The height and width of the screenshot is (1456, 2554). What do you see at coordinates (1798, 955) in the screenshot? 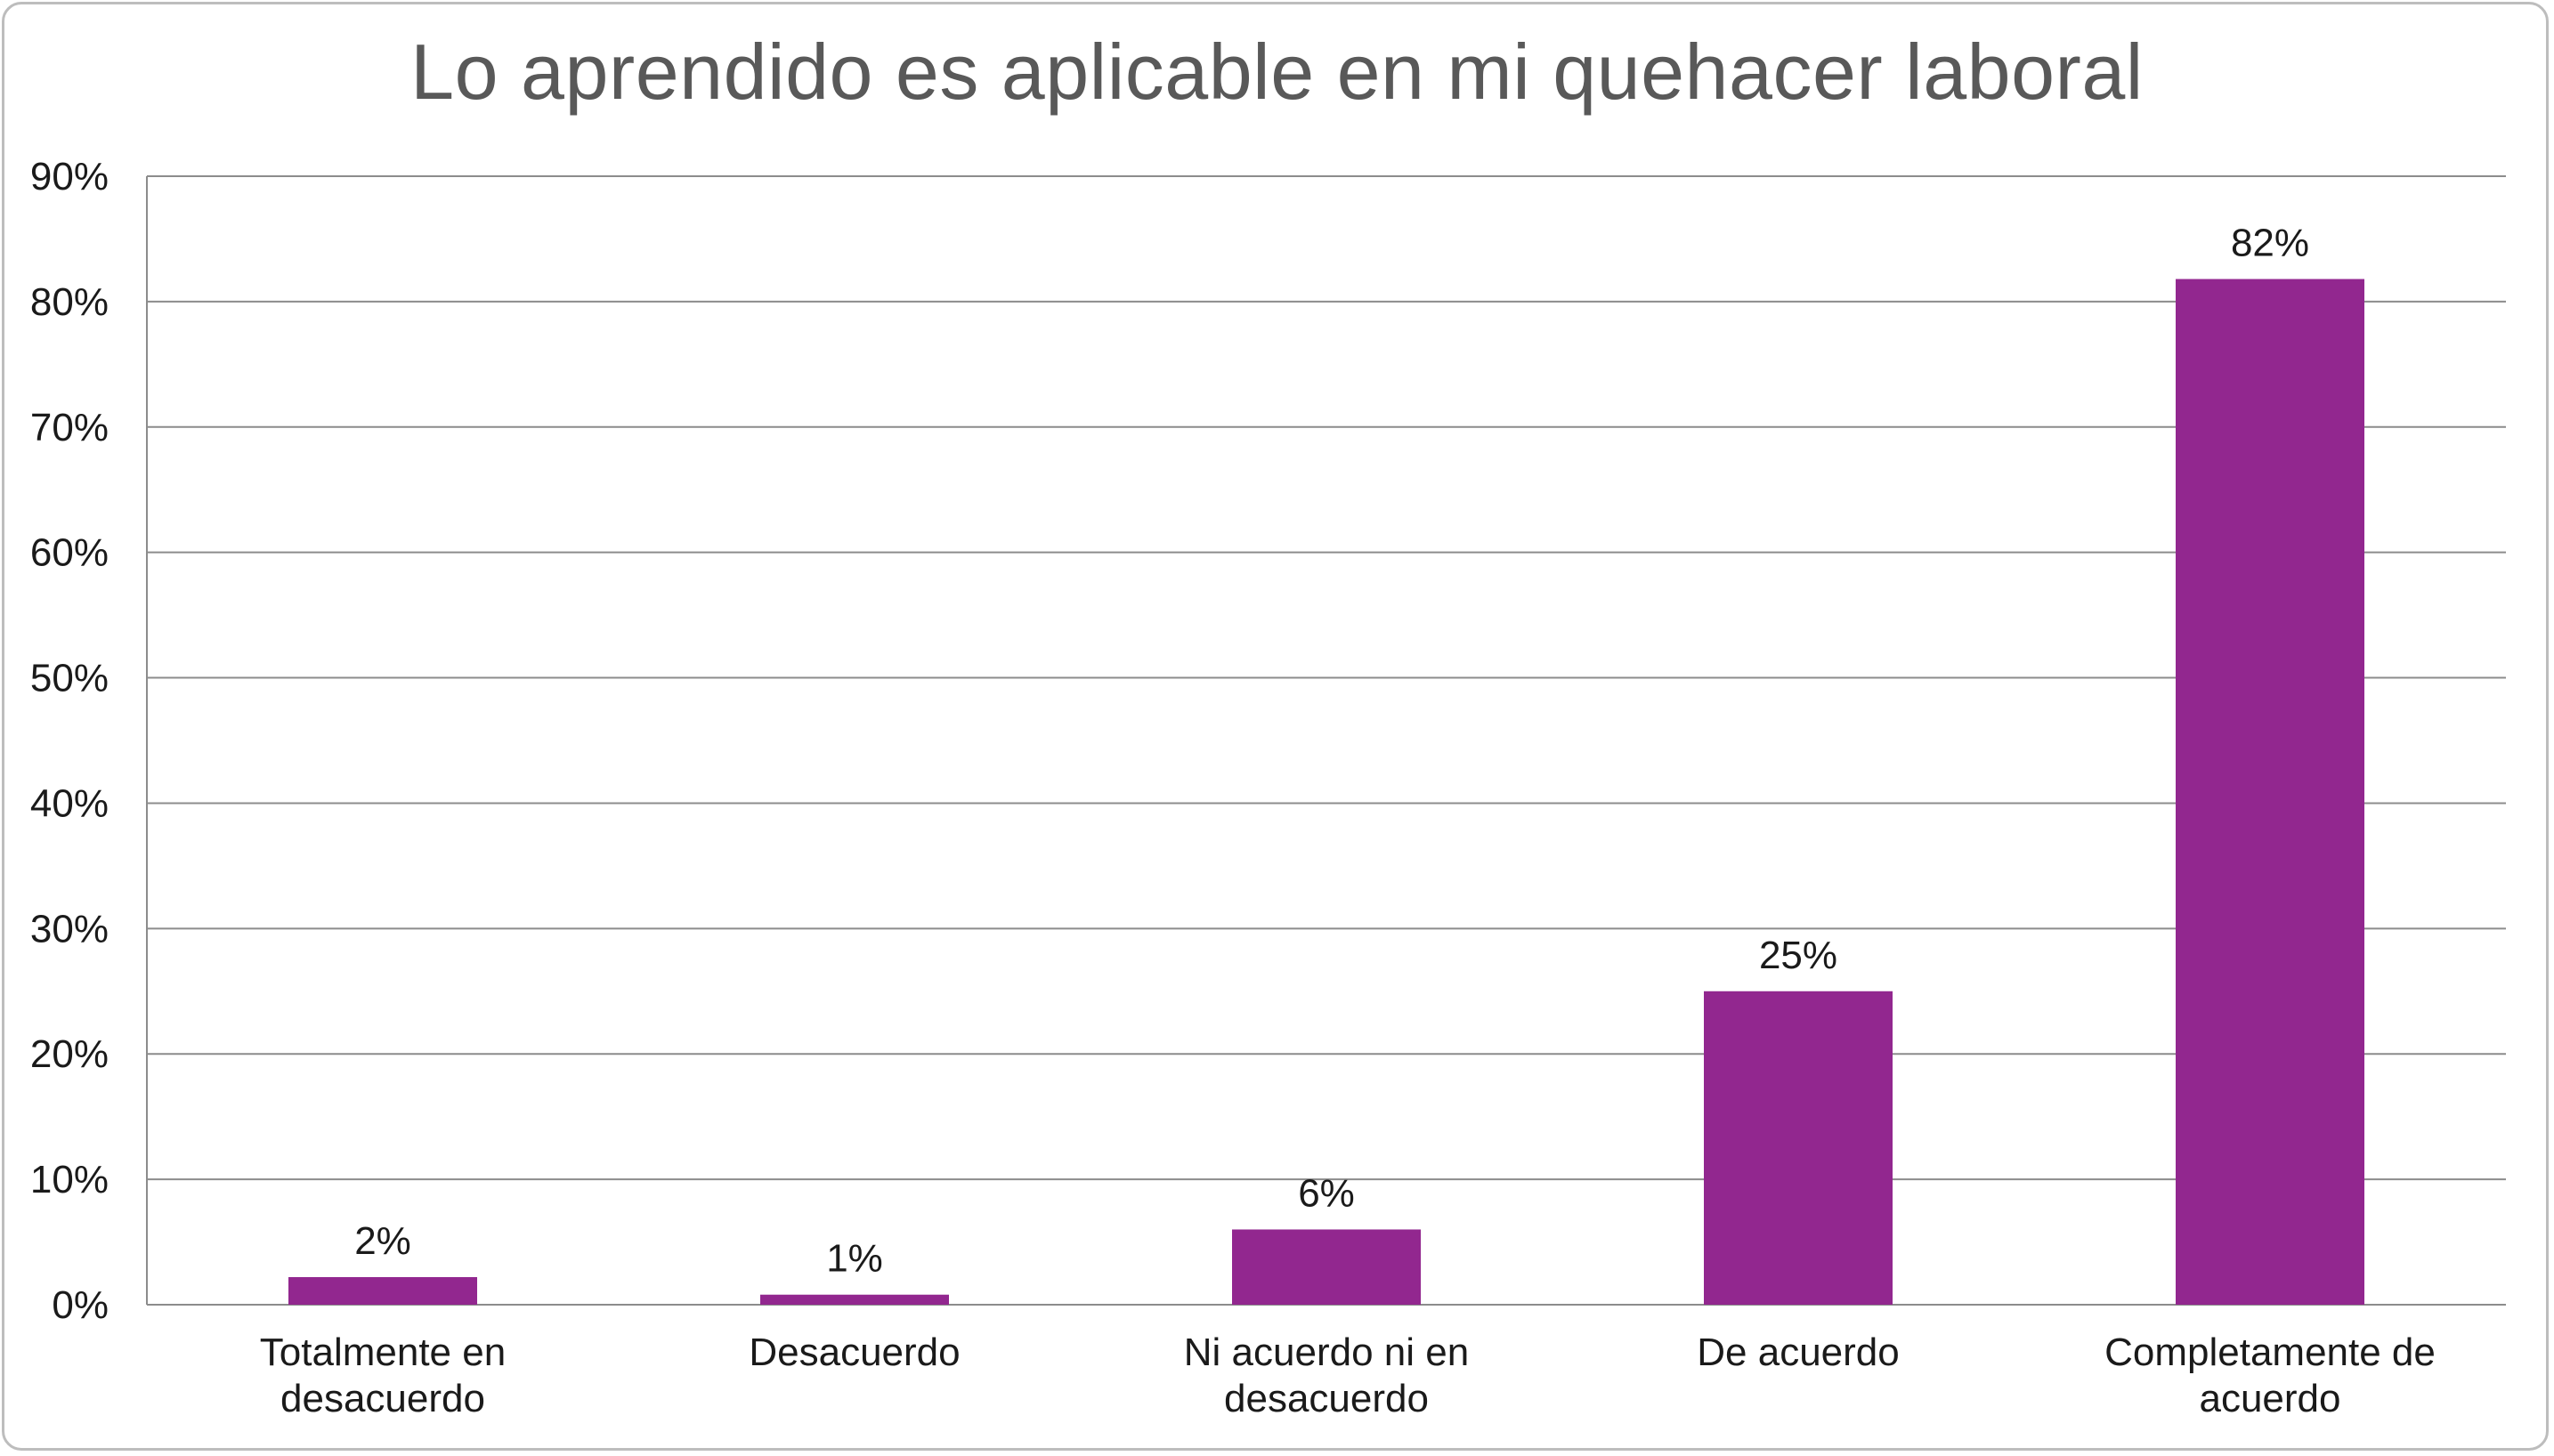
I see `data-label: 25%` at bounding box center [1798, 955].